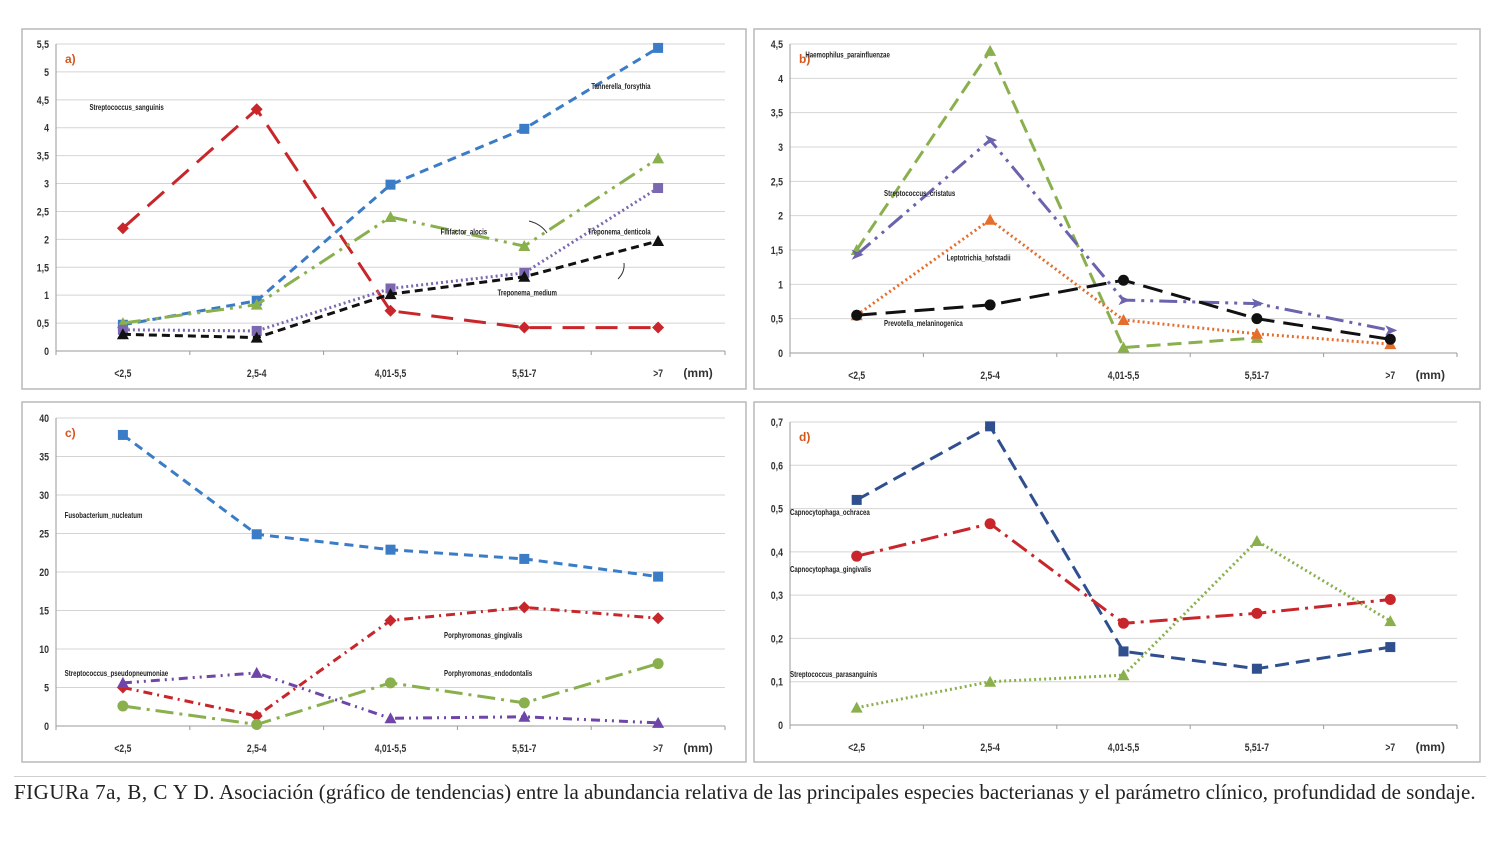 The width and height of the screenshot is (1500, 848). Describe the element at coordinates (919, 193) in the screenshot. I see `annotation-streptococcus-cristatus: Streptococcus_cristatus` at that location.